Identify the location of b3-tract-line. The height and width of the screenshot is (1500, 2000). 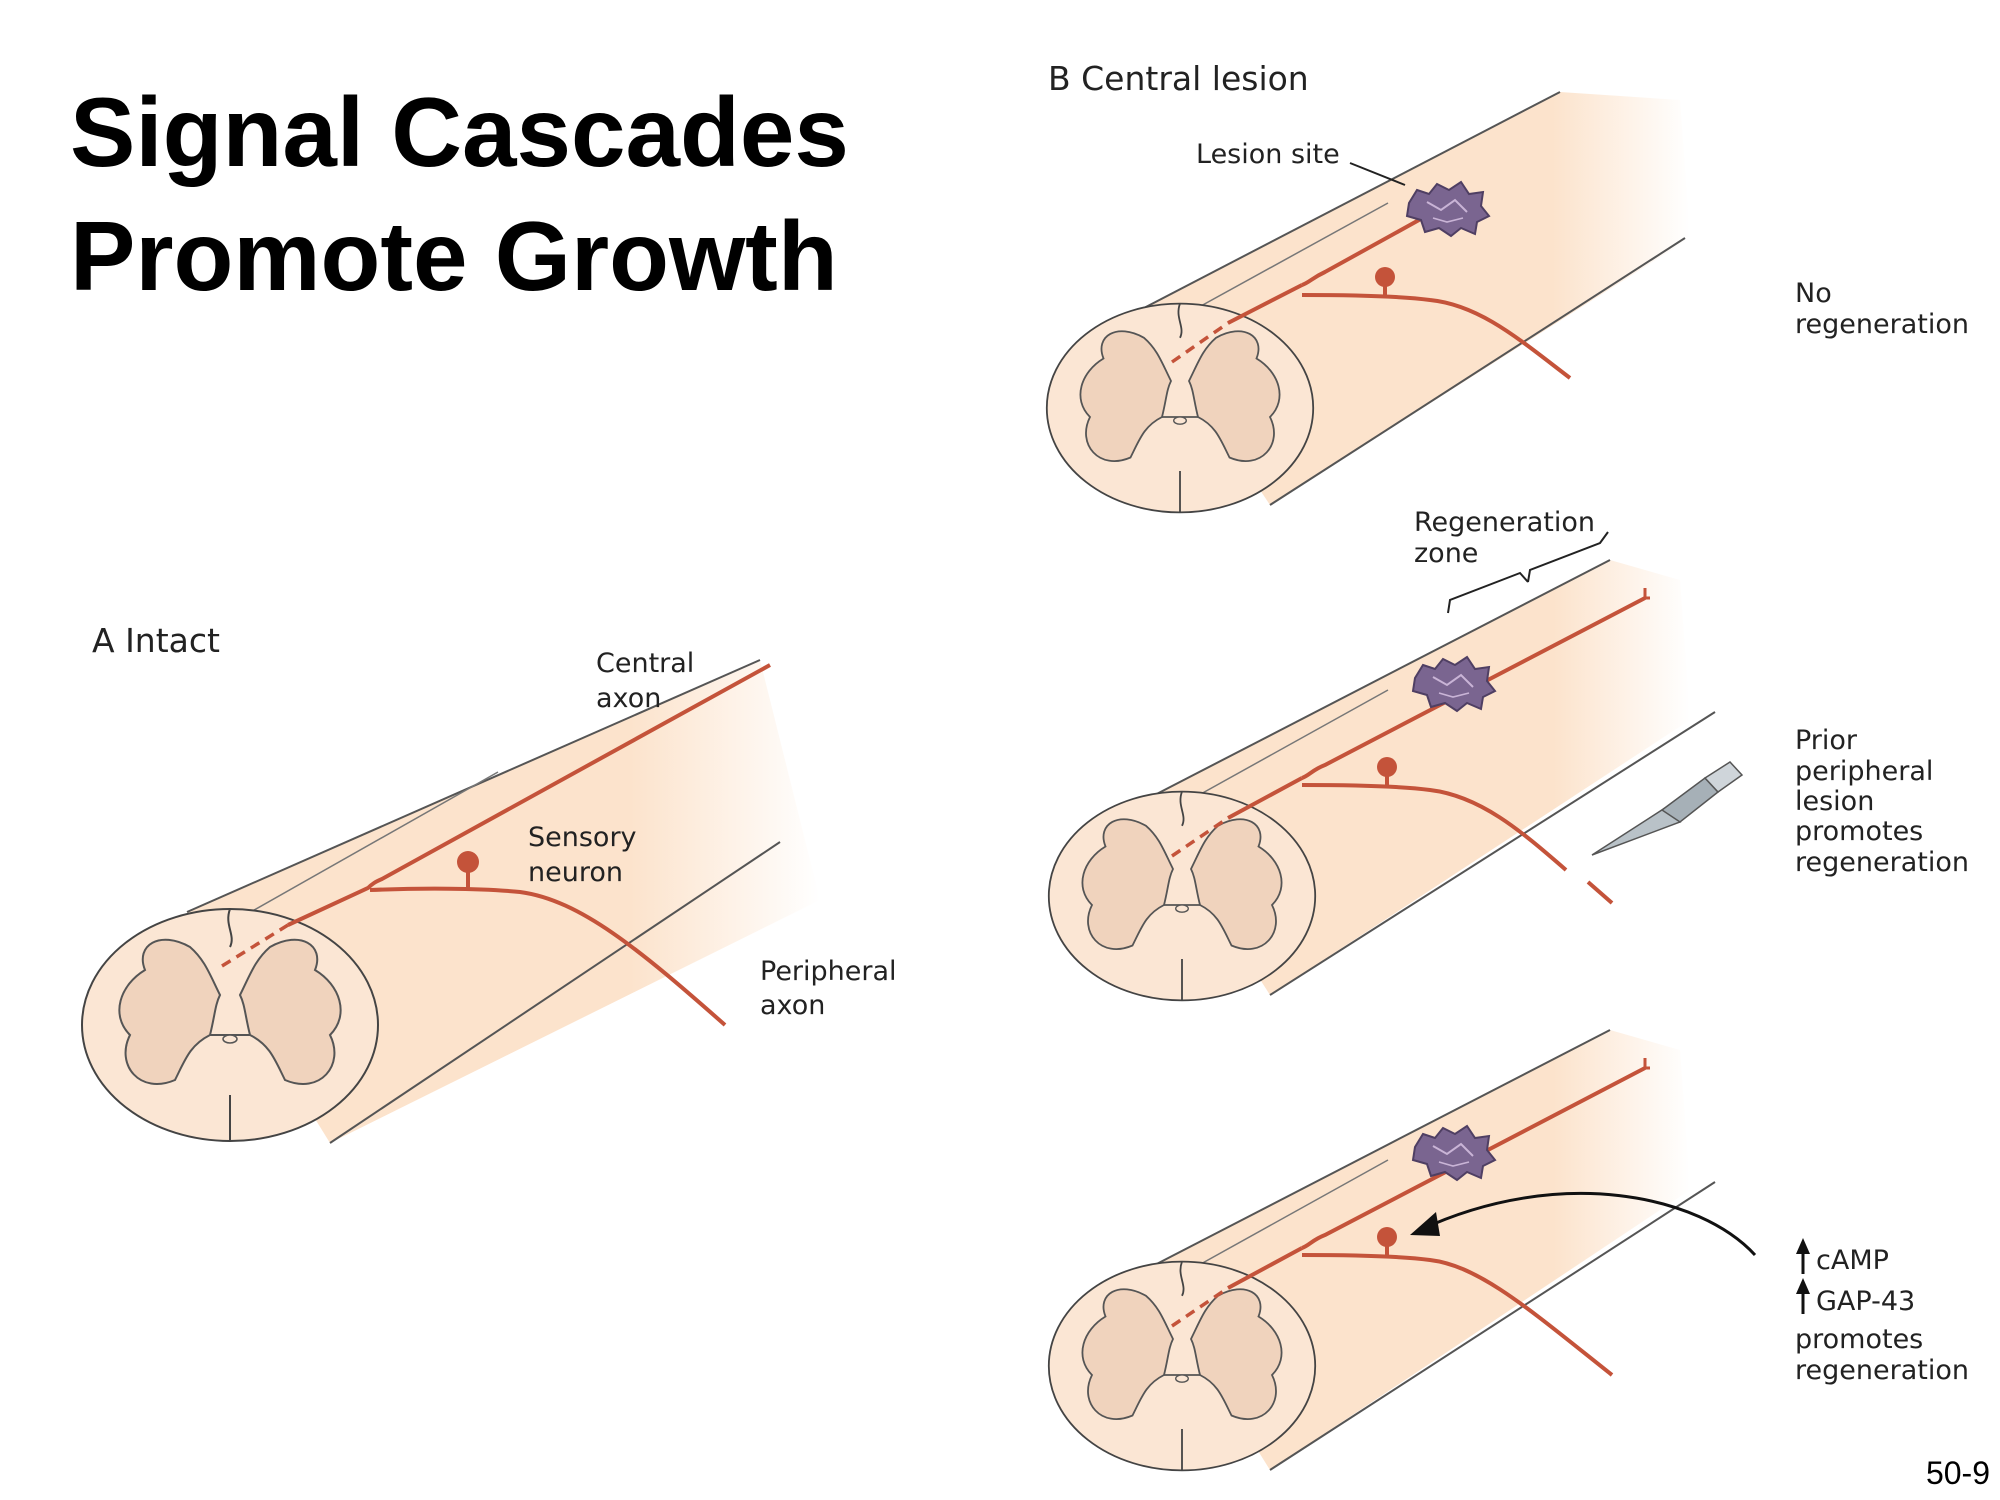
(1289, 1215).